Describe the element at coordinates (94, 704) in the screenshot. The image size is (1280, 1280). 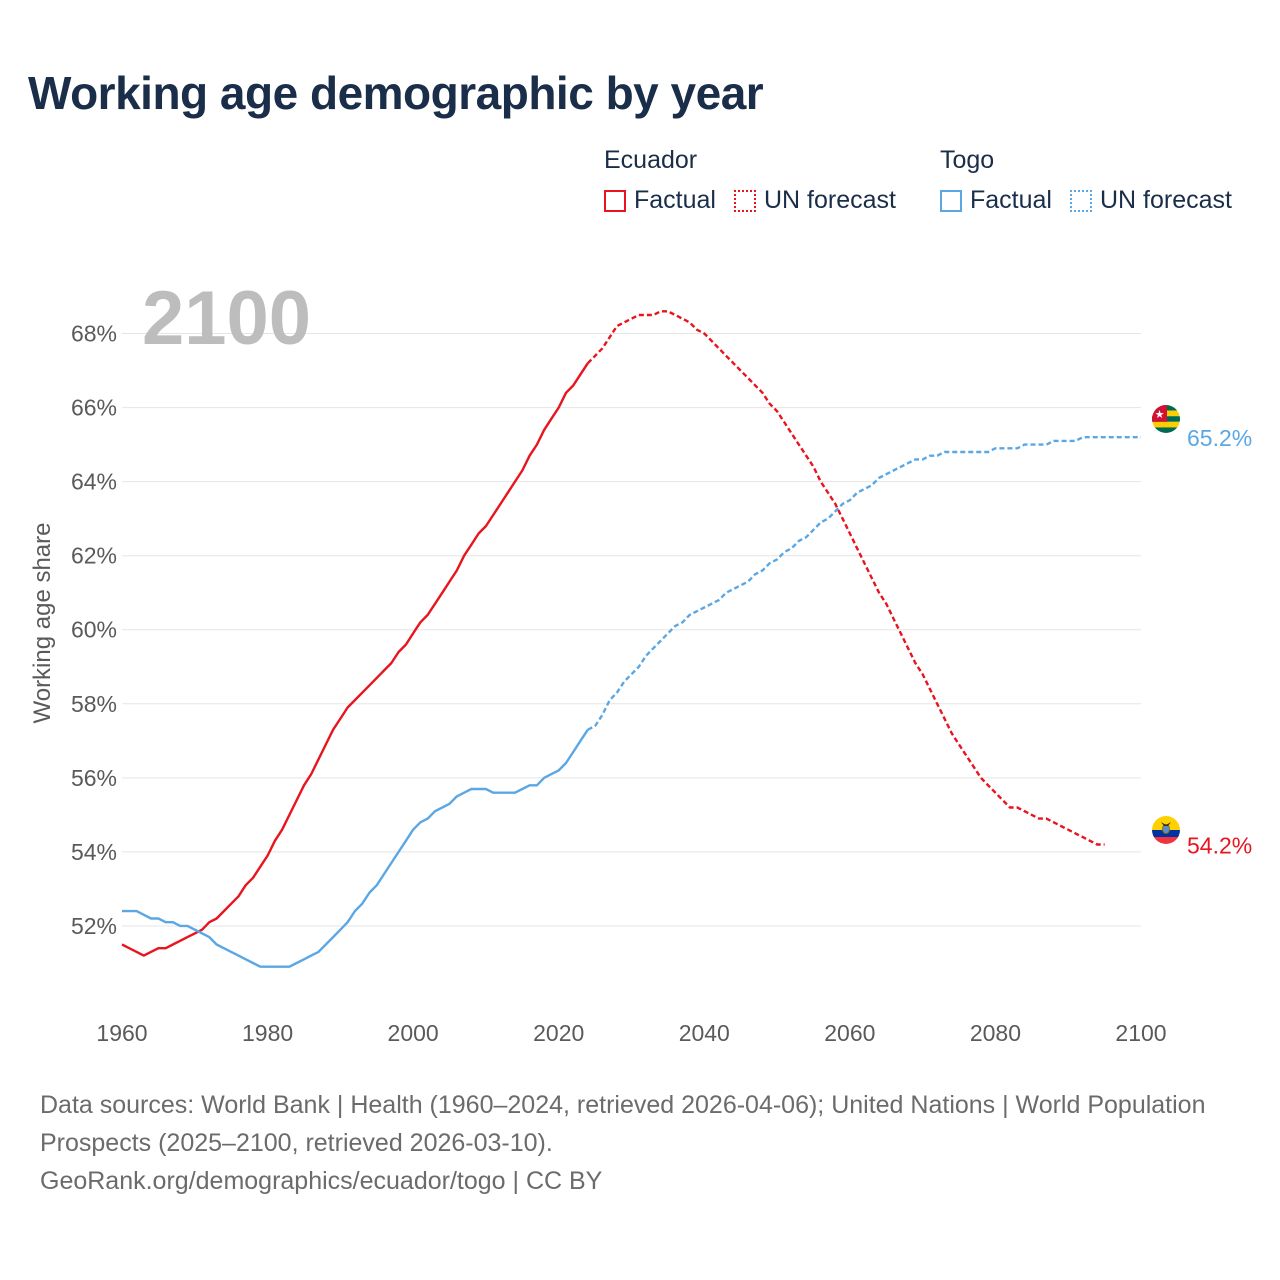
I see `y-tick-label: 58%` at that location.